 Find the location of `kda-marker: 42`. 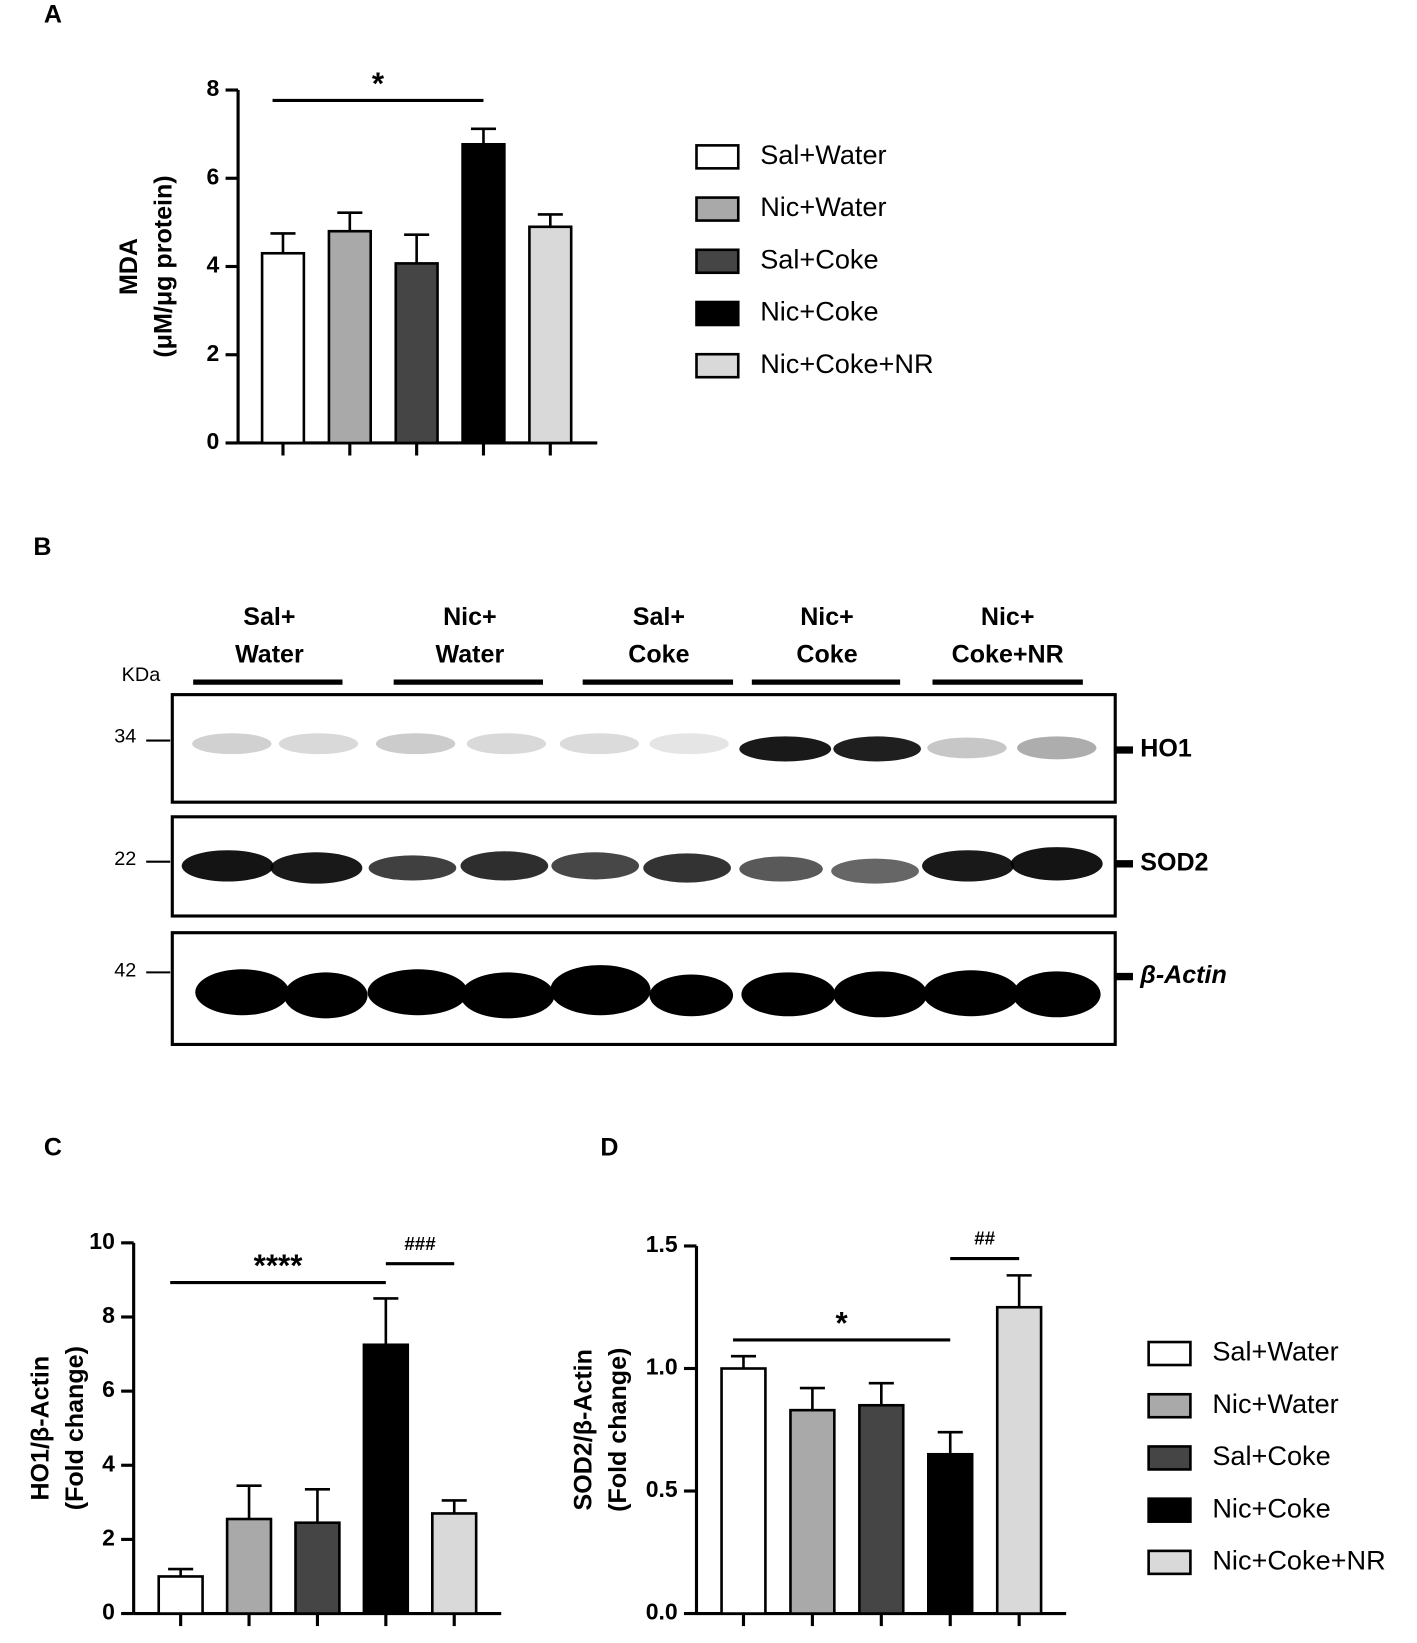

kda-marker: 42 is located at coordinates (125, 971).